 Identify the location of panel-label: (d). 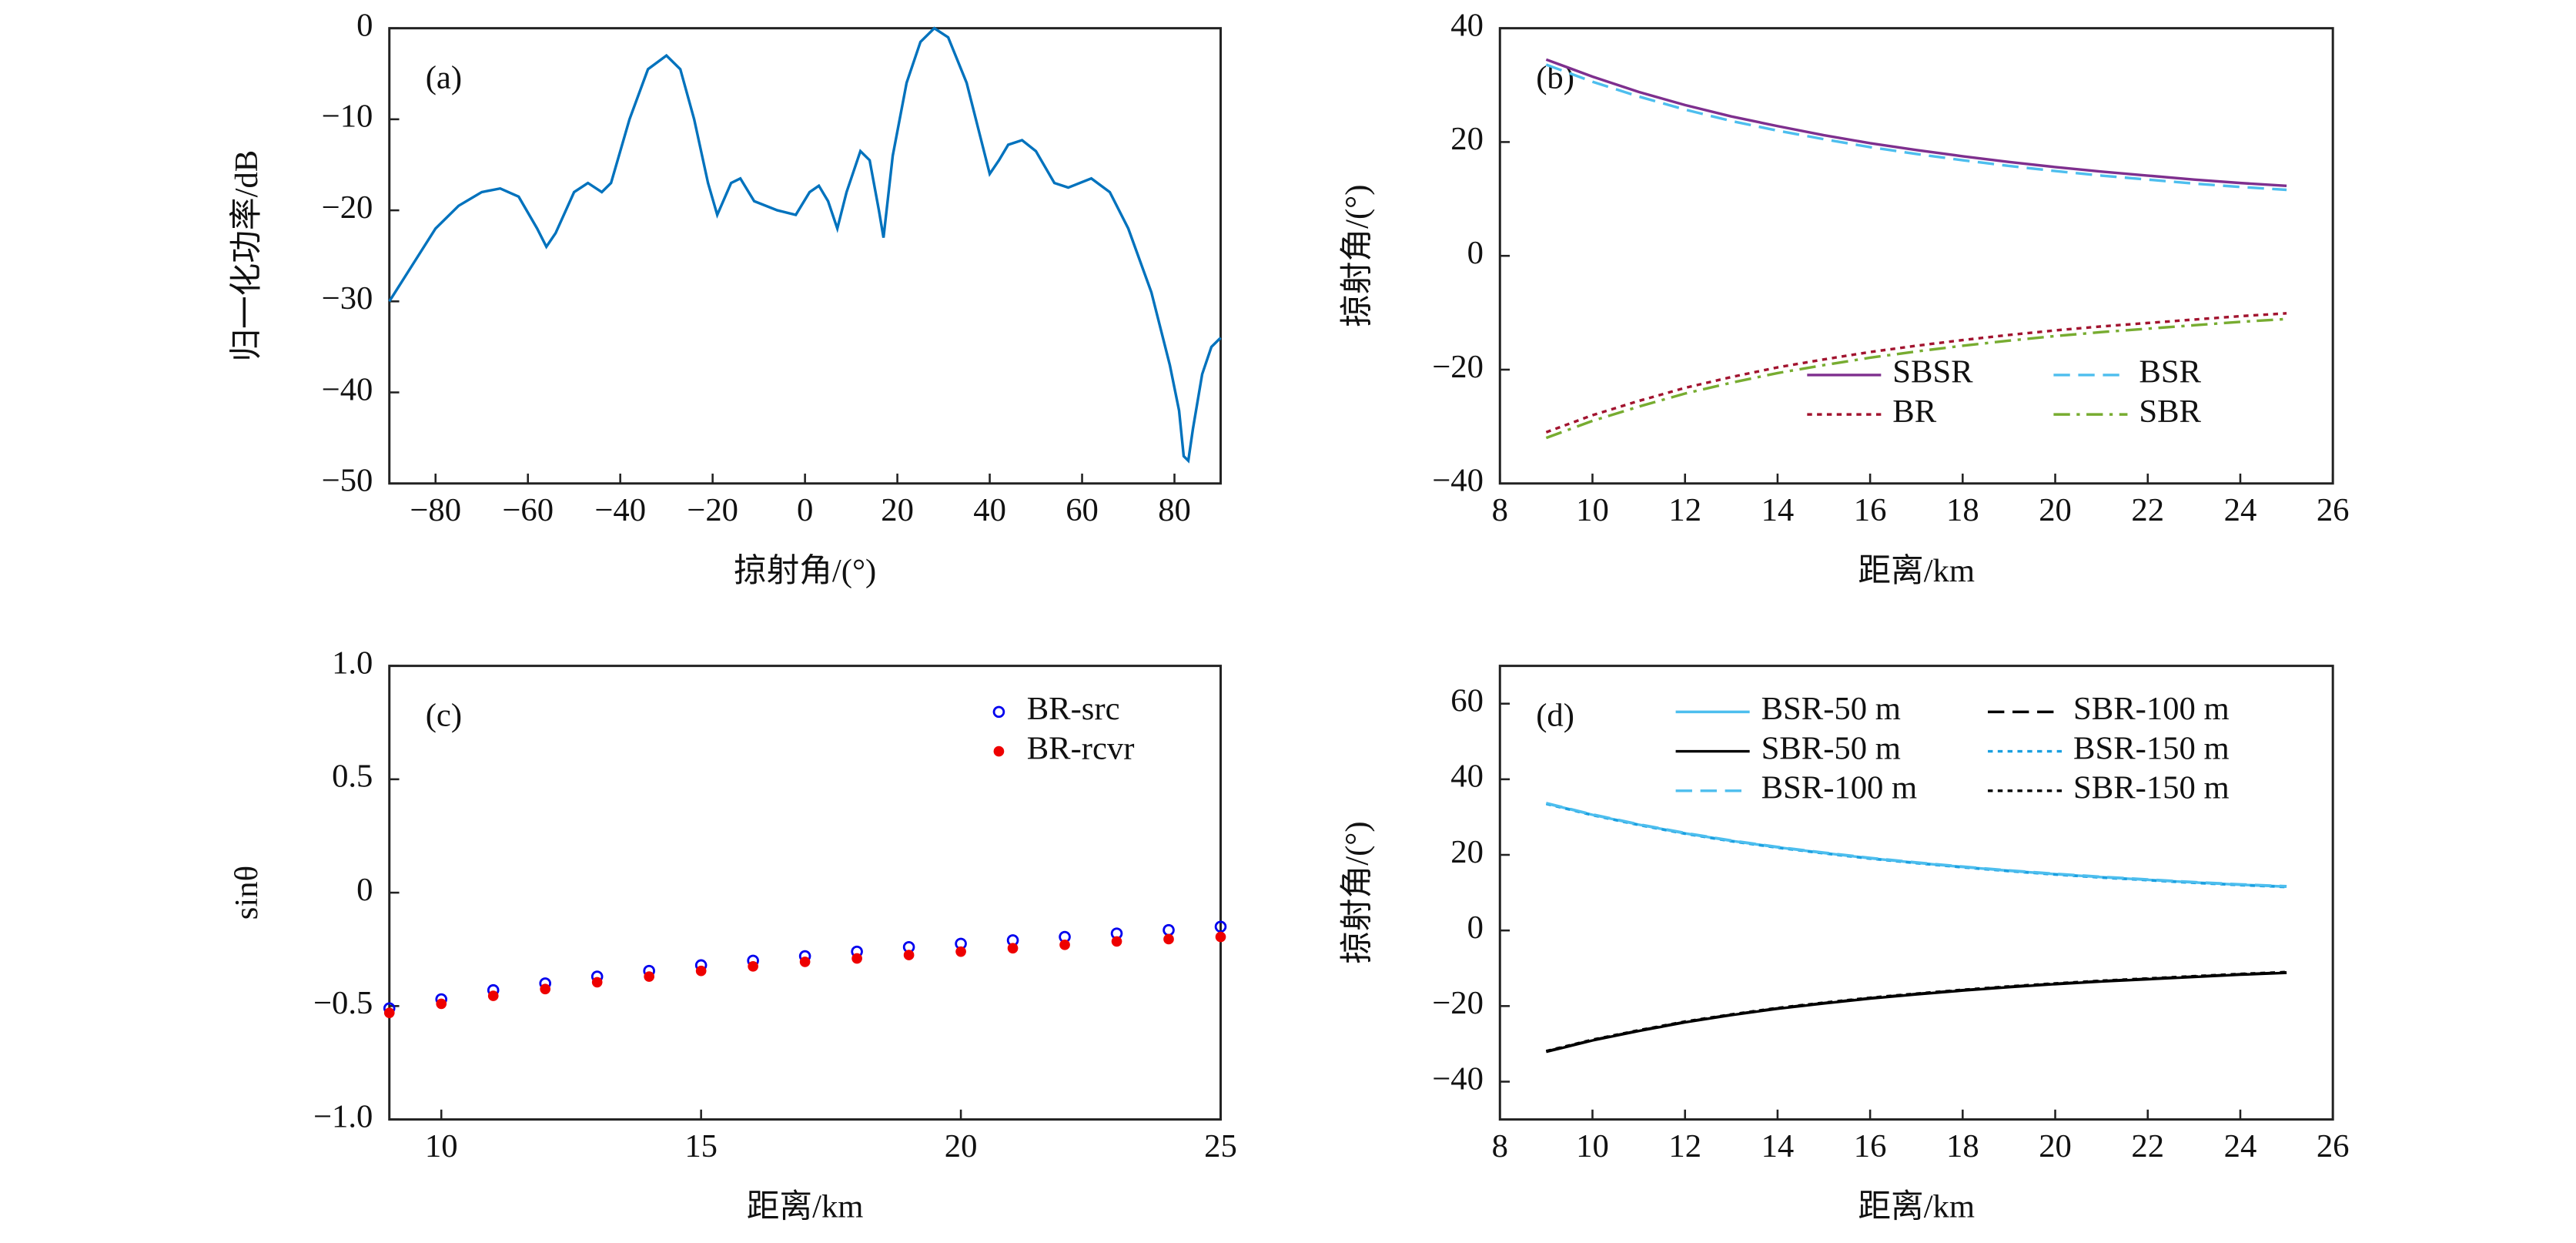
(1555, 716).